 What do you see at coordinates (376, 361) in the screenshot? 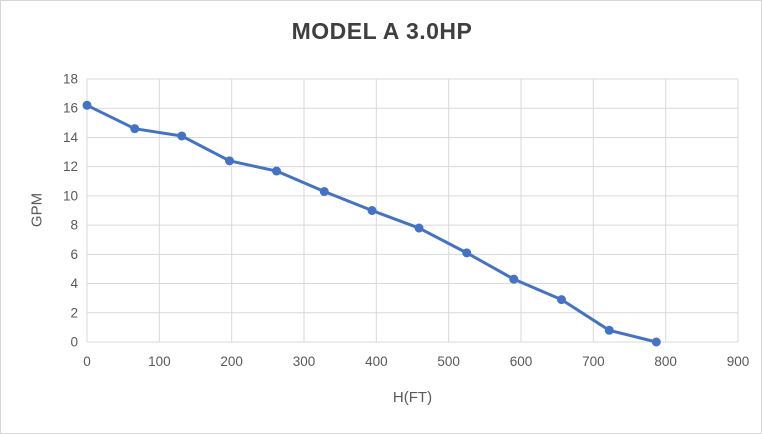
I see `x-tick-label-400: 400` at bounding box center [376, 361].